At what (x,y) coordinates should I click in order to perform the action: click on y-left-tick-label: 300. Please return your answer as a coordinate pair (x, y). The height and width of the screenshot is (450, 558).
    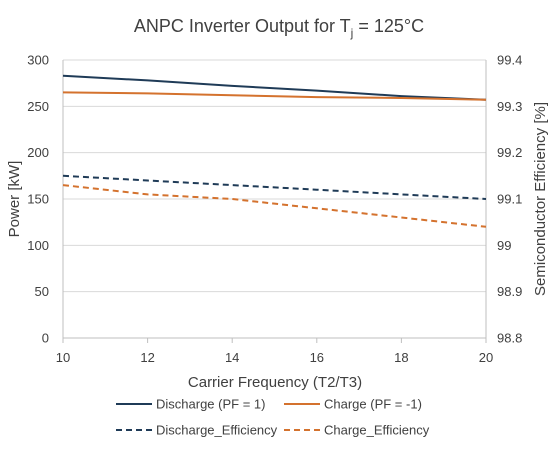
    Looking at the image, I should click on (38, 60).